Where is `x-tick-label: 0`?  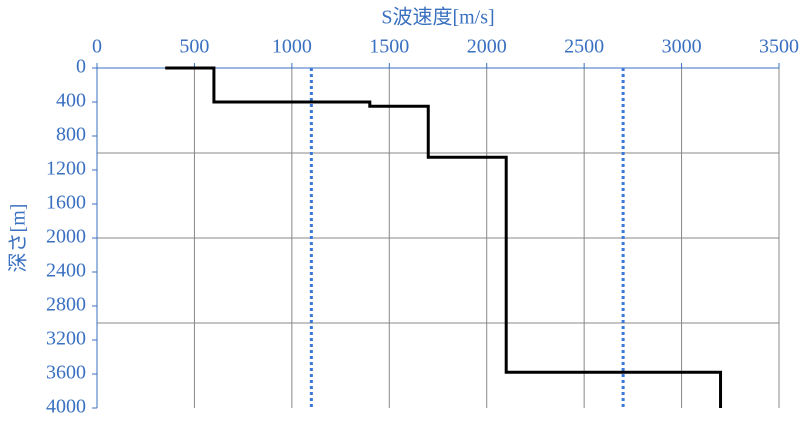
x-tick-label: 0 is located at coordinates (97, 47).